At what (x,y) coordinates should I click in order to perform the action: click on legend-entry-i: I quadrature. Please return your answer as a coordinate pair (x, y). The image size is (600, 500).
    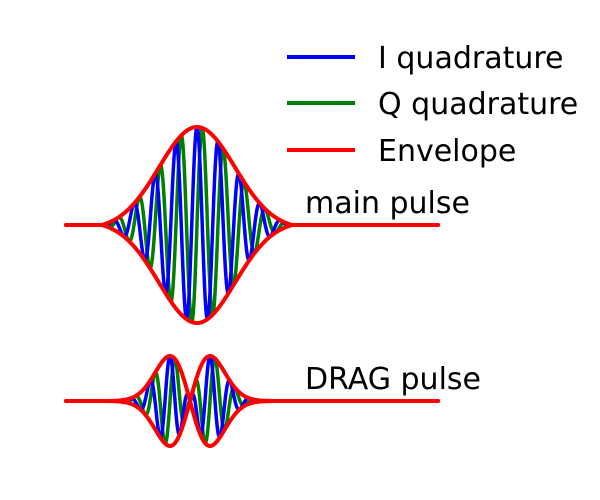
    Looking at the image, I should click on (425, 58).